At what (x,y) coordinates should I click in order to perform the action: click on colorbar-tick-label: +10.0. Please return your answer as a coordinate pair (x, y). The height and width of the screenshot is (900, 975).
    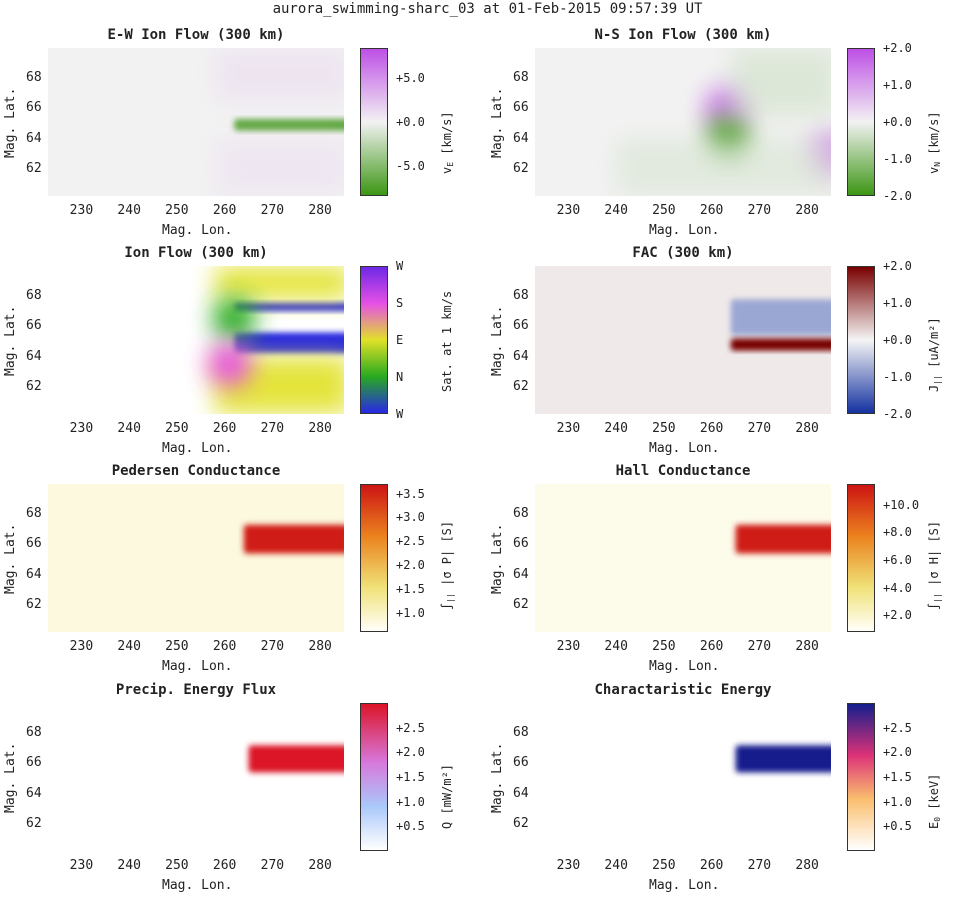
    Looking at the image, I should click on (901, 504).